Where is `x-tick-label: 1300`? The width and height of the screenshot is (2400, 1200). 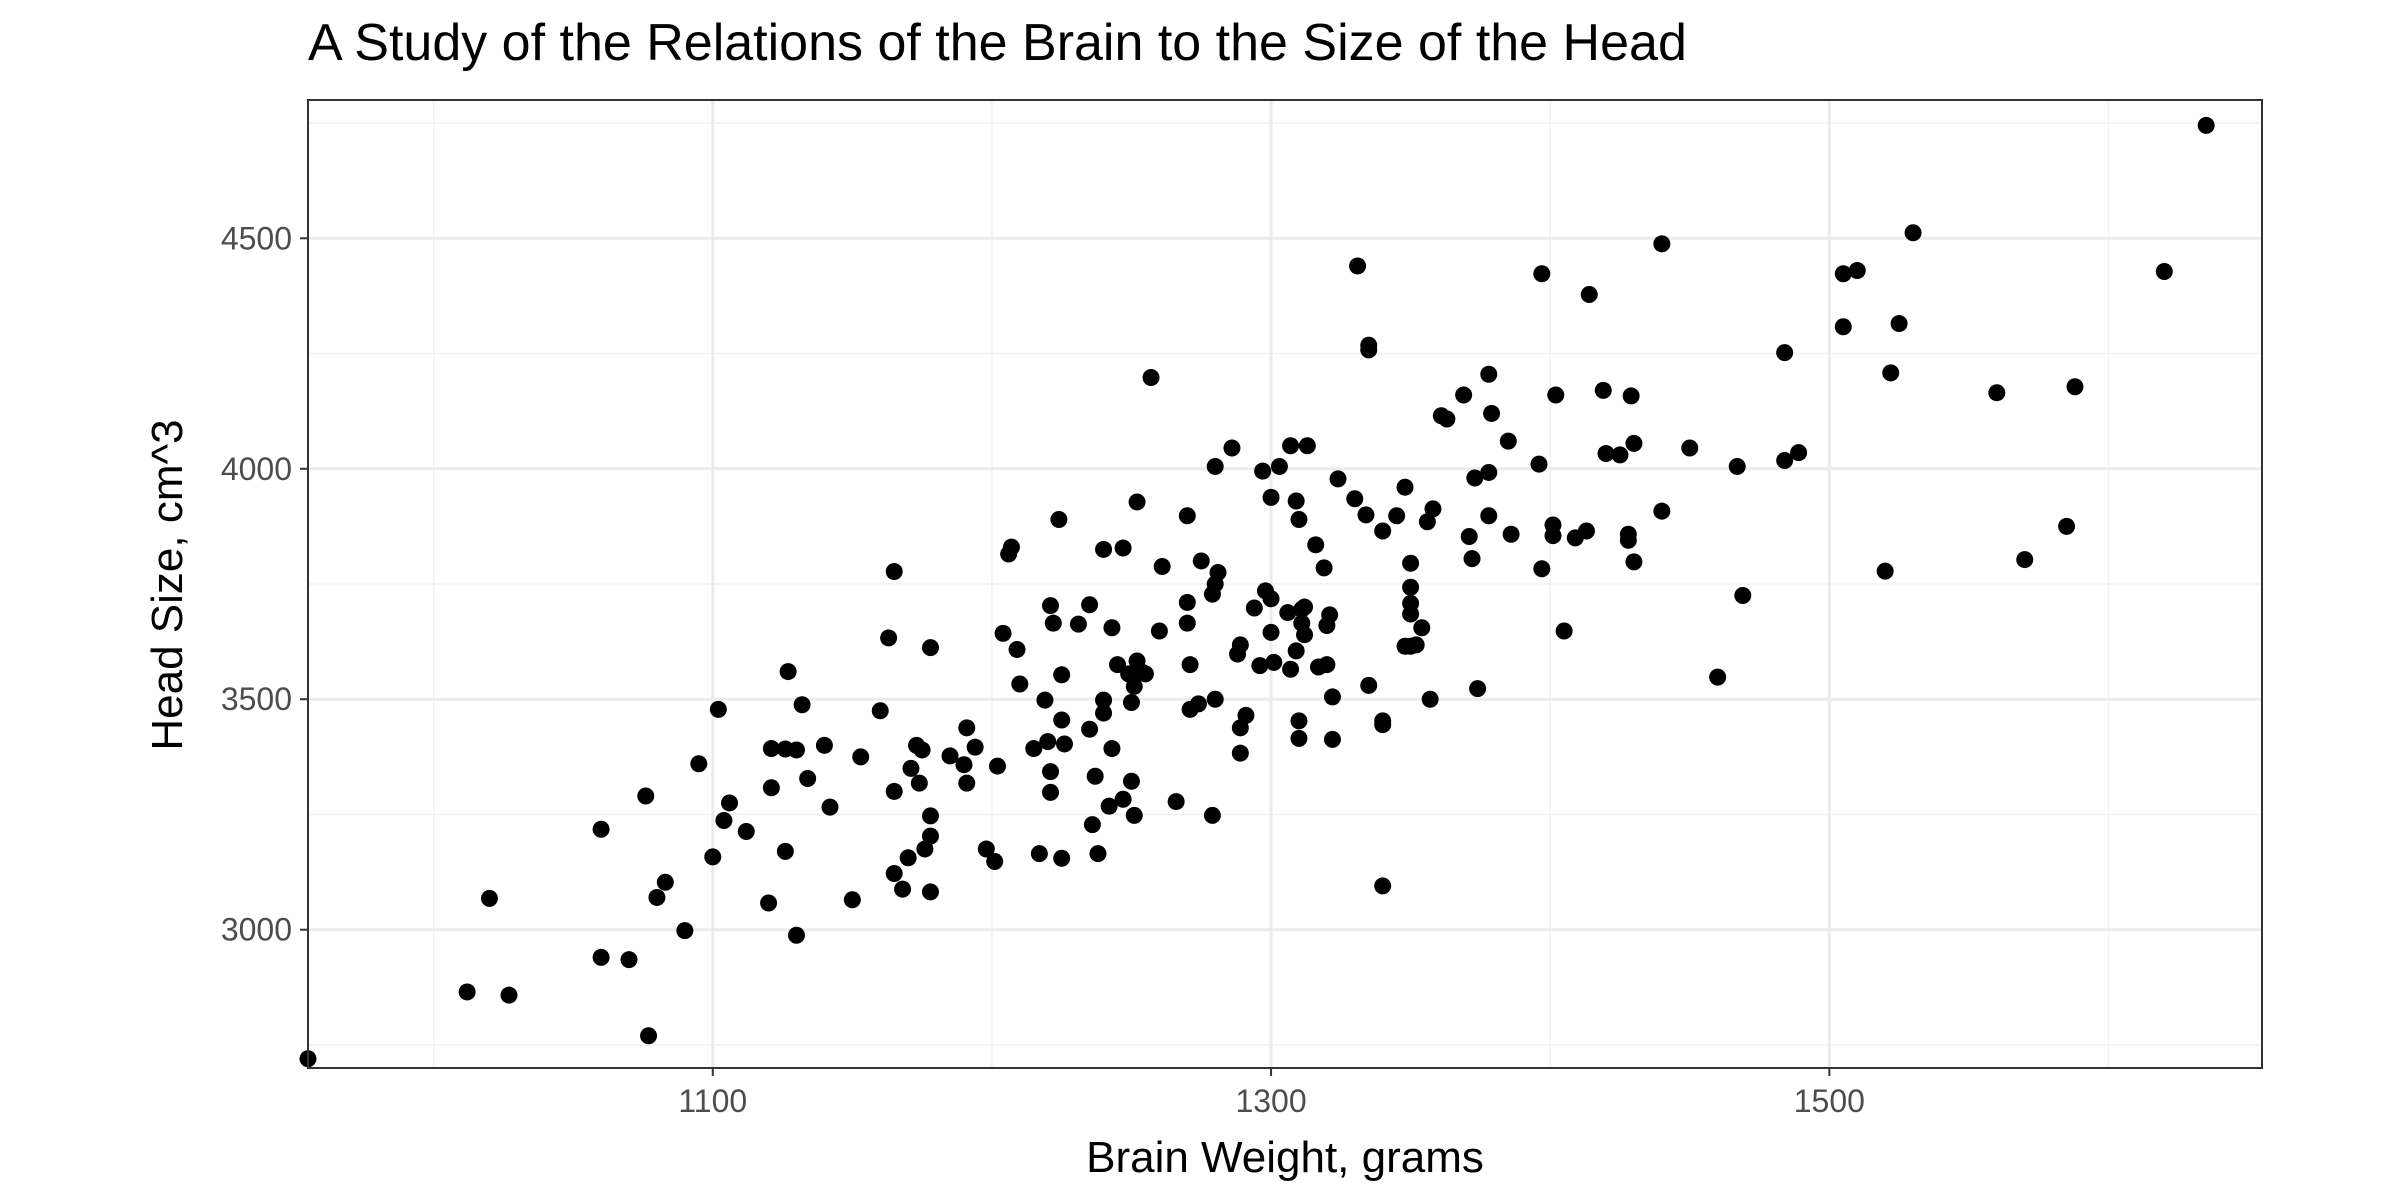
x-tick-label: 1300 is located at coordinates (1270, 1101).